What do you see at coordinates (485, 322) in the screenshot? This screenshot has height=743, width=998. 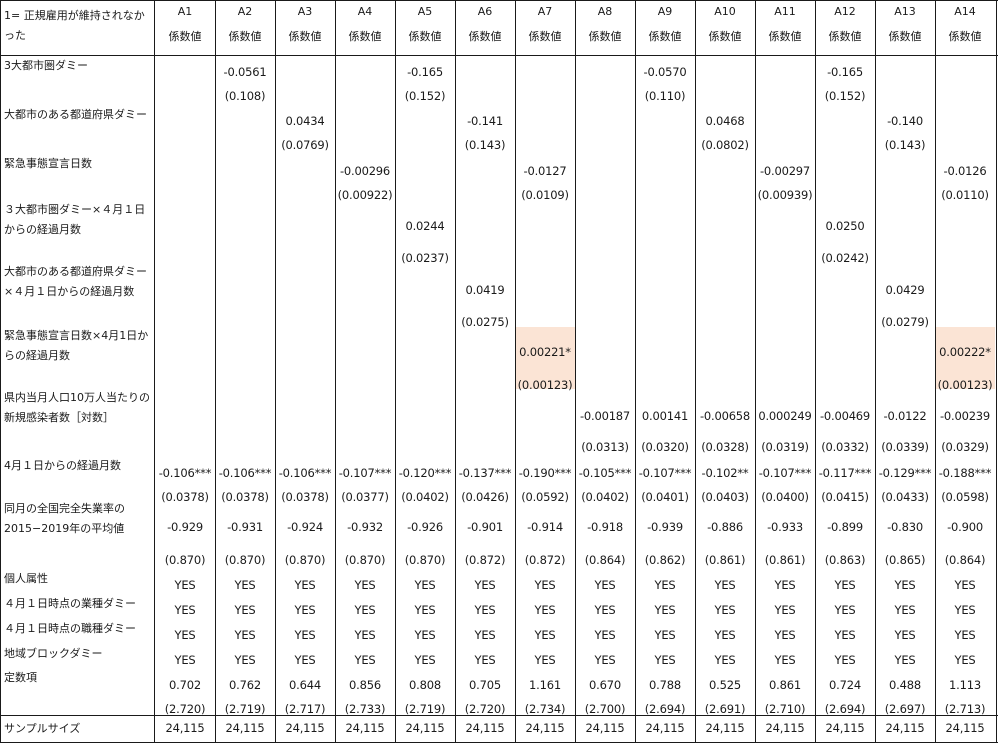 I see `standard-error-value: (0.0275)` at bounding box center [485, 322].